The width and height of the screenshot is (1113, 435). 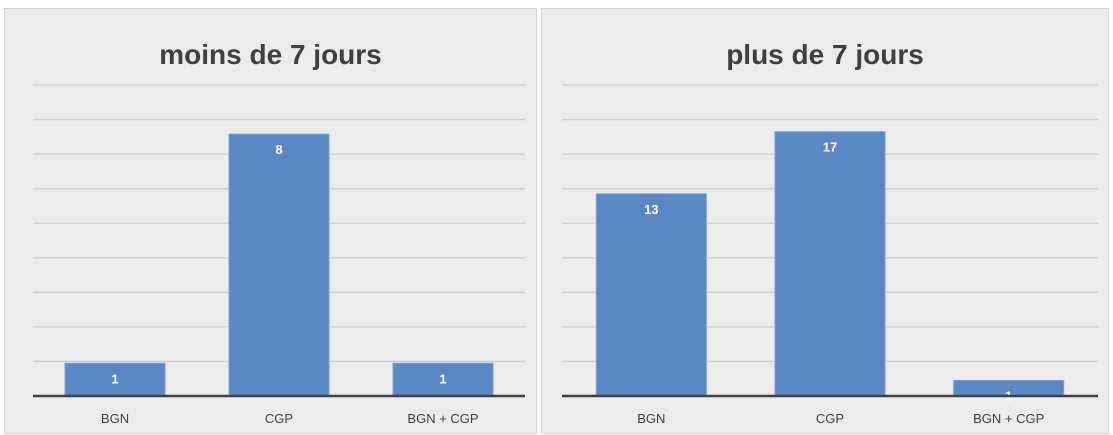 I want to click on chart-title: plus de 7 jours, so click(x=825, y=54).